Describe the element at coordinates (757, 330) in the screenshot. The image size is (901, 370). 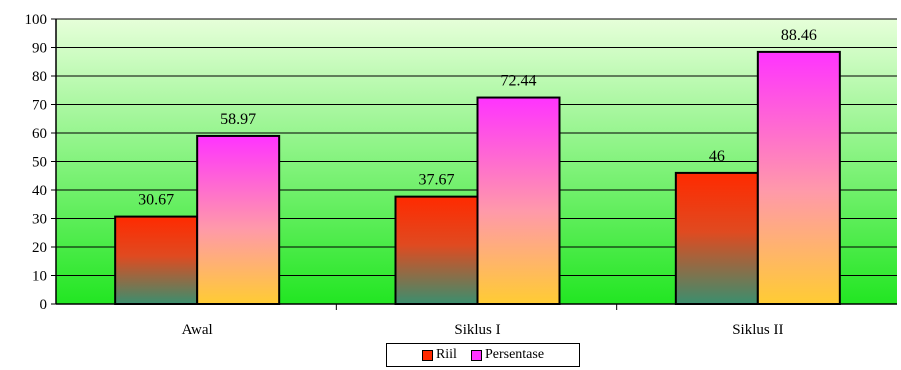
I see `x-tick-label: Siklus II` at that location.